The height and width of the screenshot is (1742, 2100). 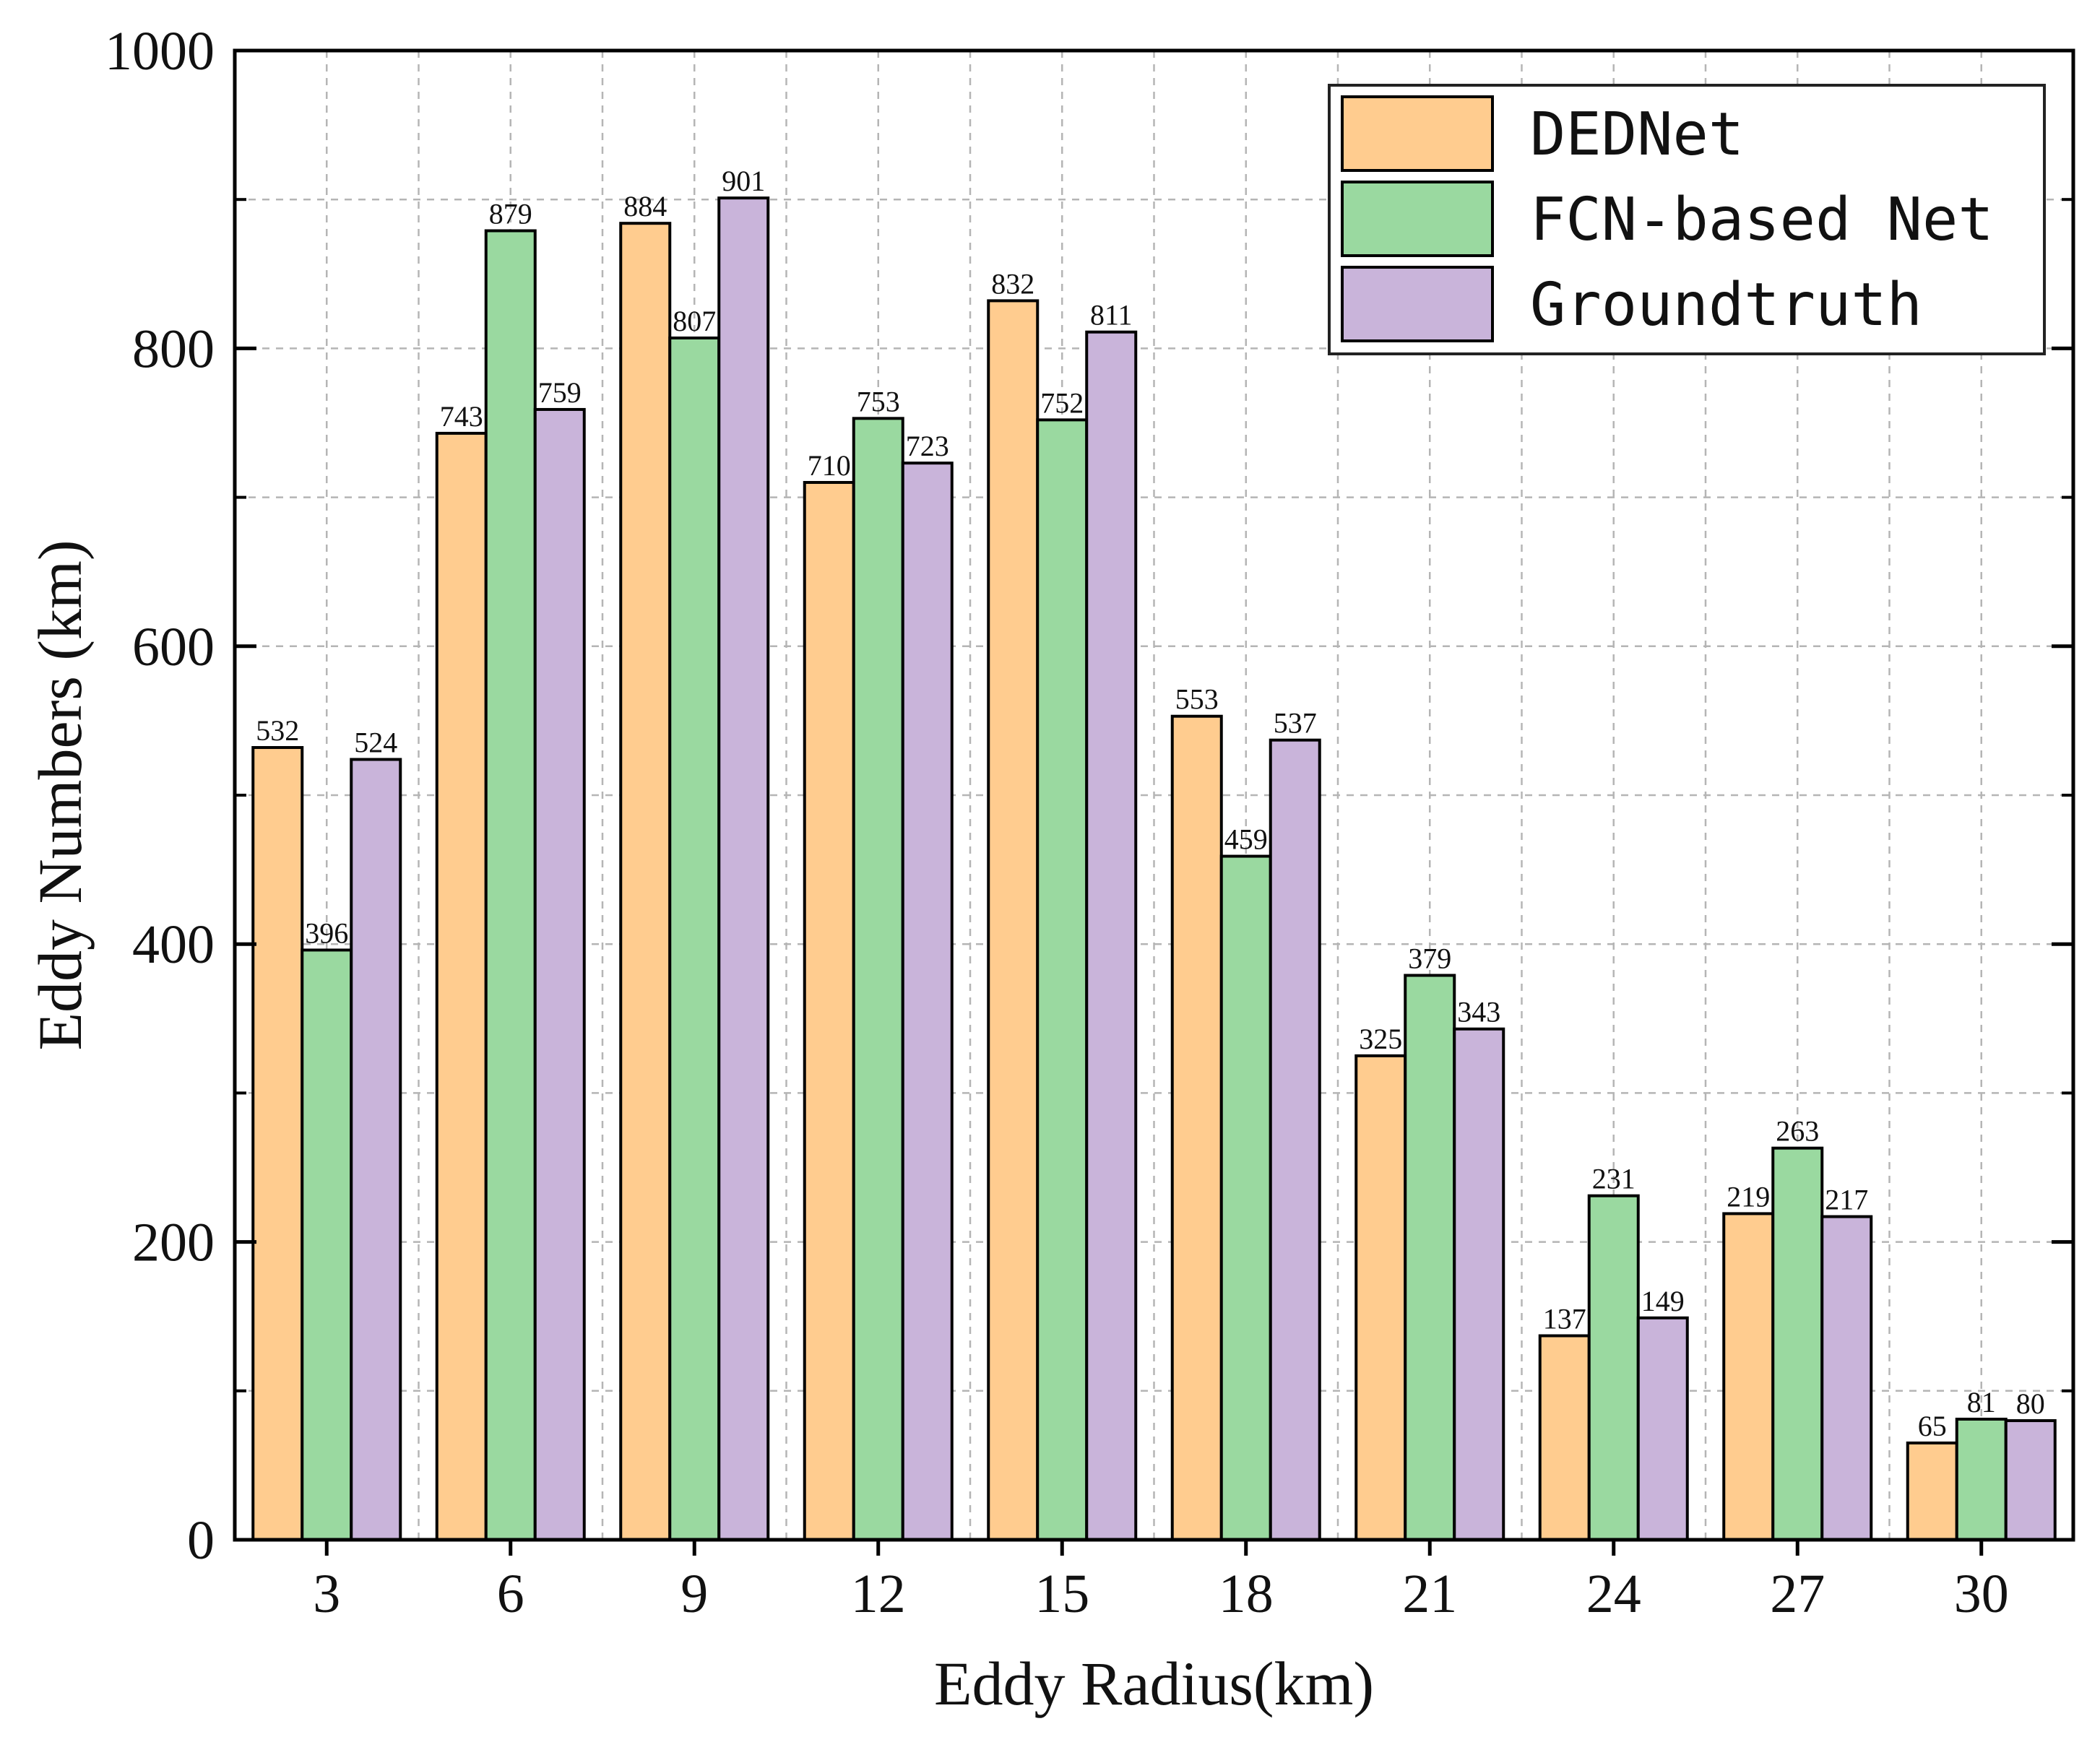 What do you see at coordinates (1112, 315) in the screenshot?
I see `data-label: 811` at bounding box center [1112, 315].